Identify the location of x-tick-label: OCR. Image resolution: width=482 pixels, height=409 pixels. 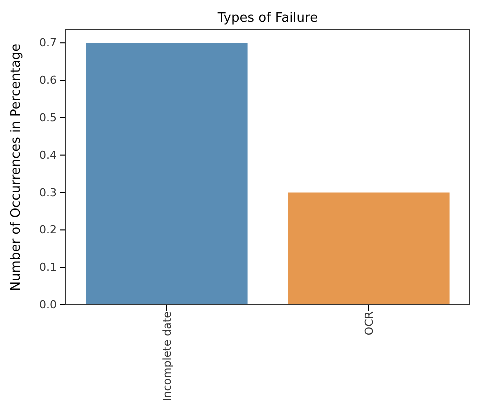
(369, 323).